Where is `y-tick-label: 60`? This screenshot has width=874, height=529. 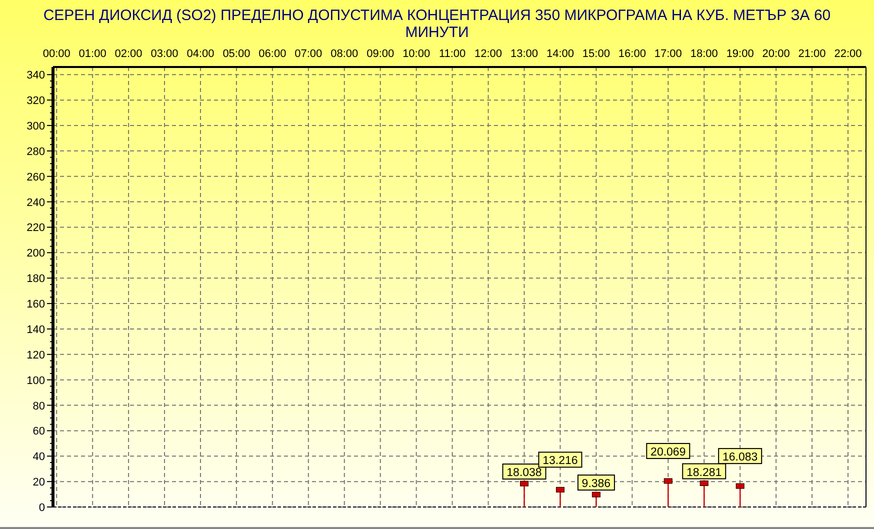 y-tick-label: 60 is located at coordinates (38, 432).